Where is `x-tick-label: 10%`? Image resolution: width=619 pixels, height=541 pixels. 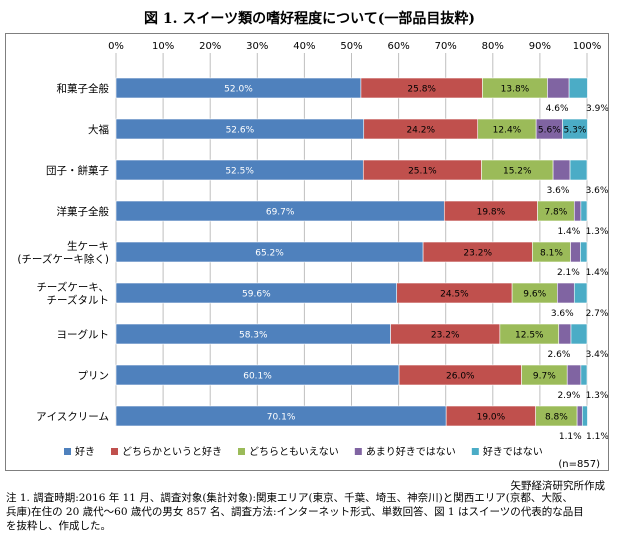
x-tick-label: 10% is located at coordinates (163, 46).